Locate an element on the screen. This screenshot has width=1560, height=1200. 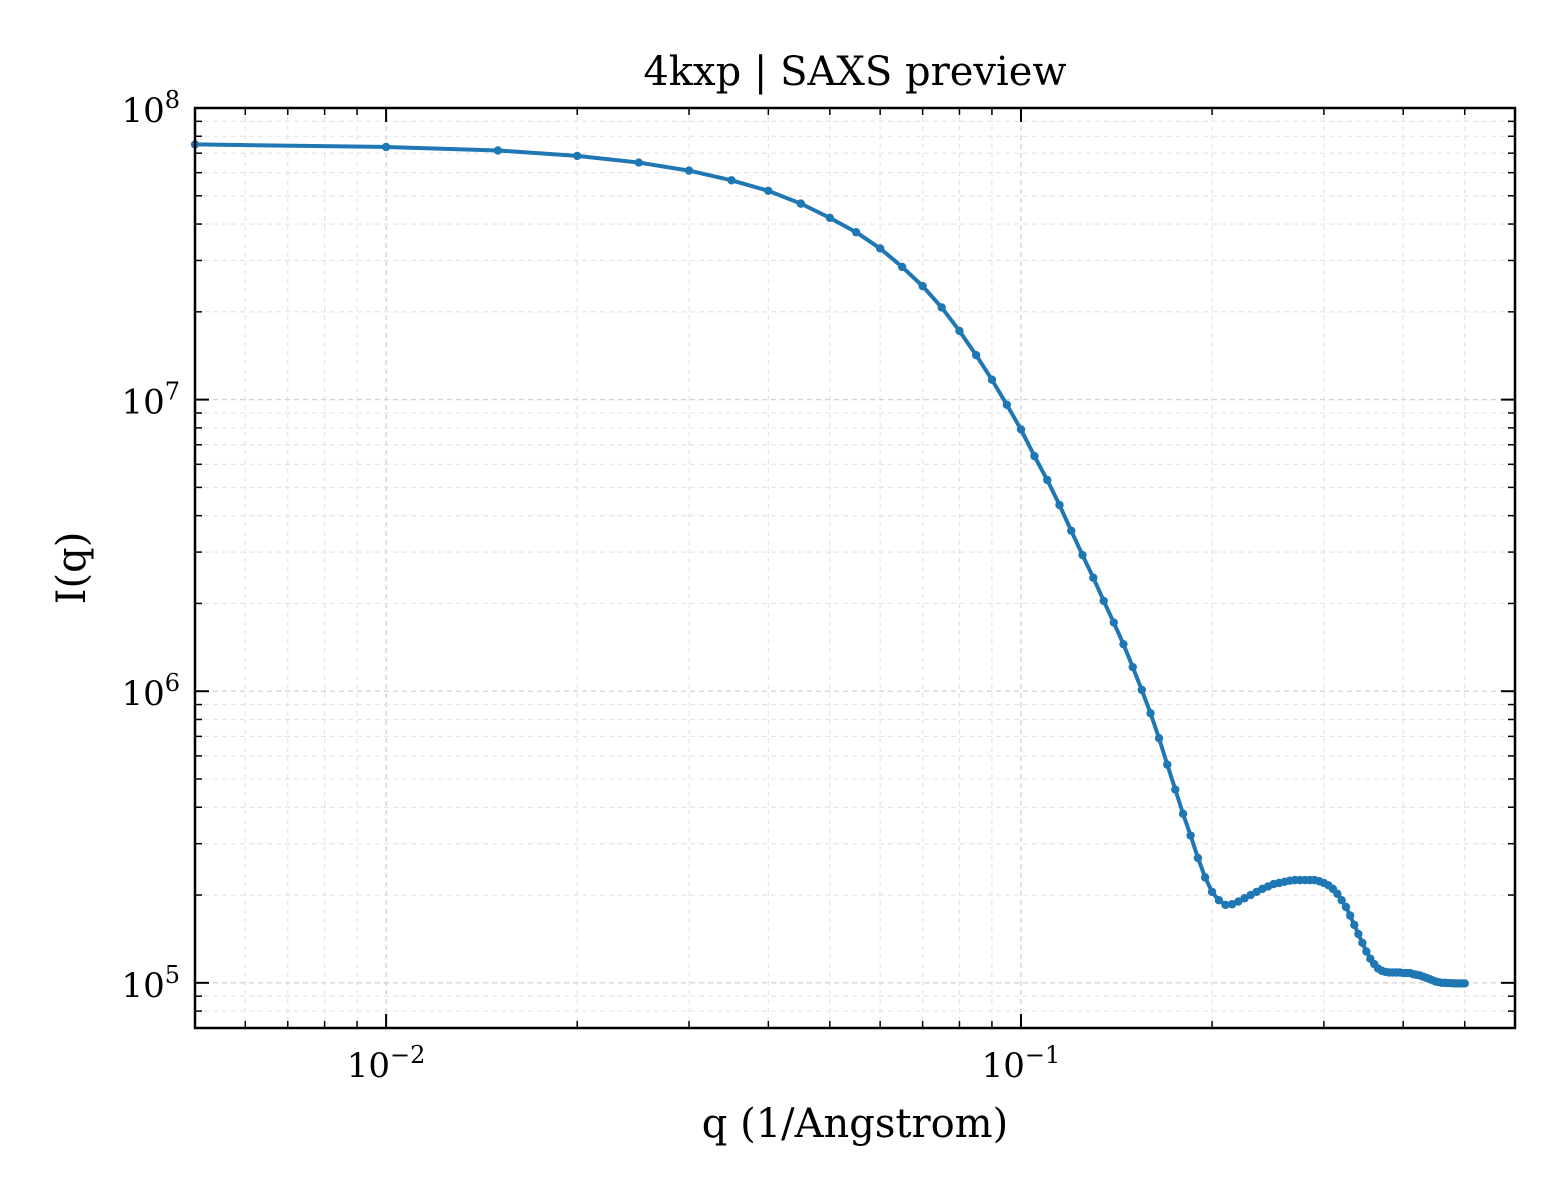
y-tick-label: 10⁷ is located at coordinates (150, 400).